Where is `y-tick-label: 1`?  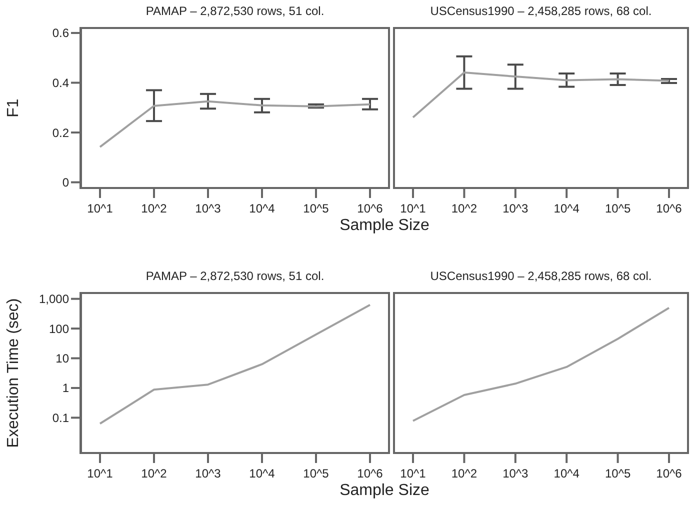 y-tick-label: 1 is located at coordinates (66, 388).